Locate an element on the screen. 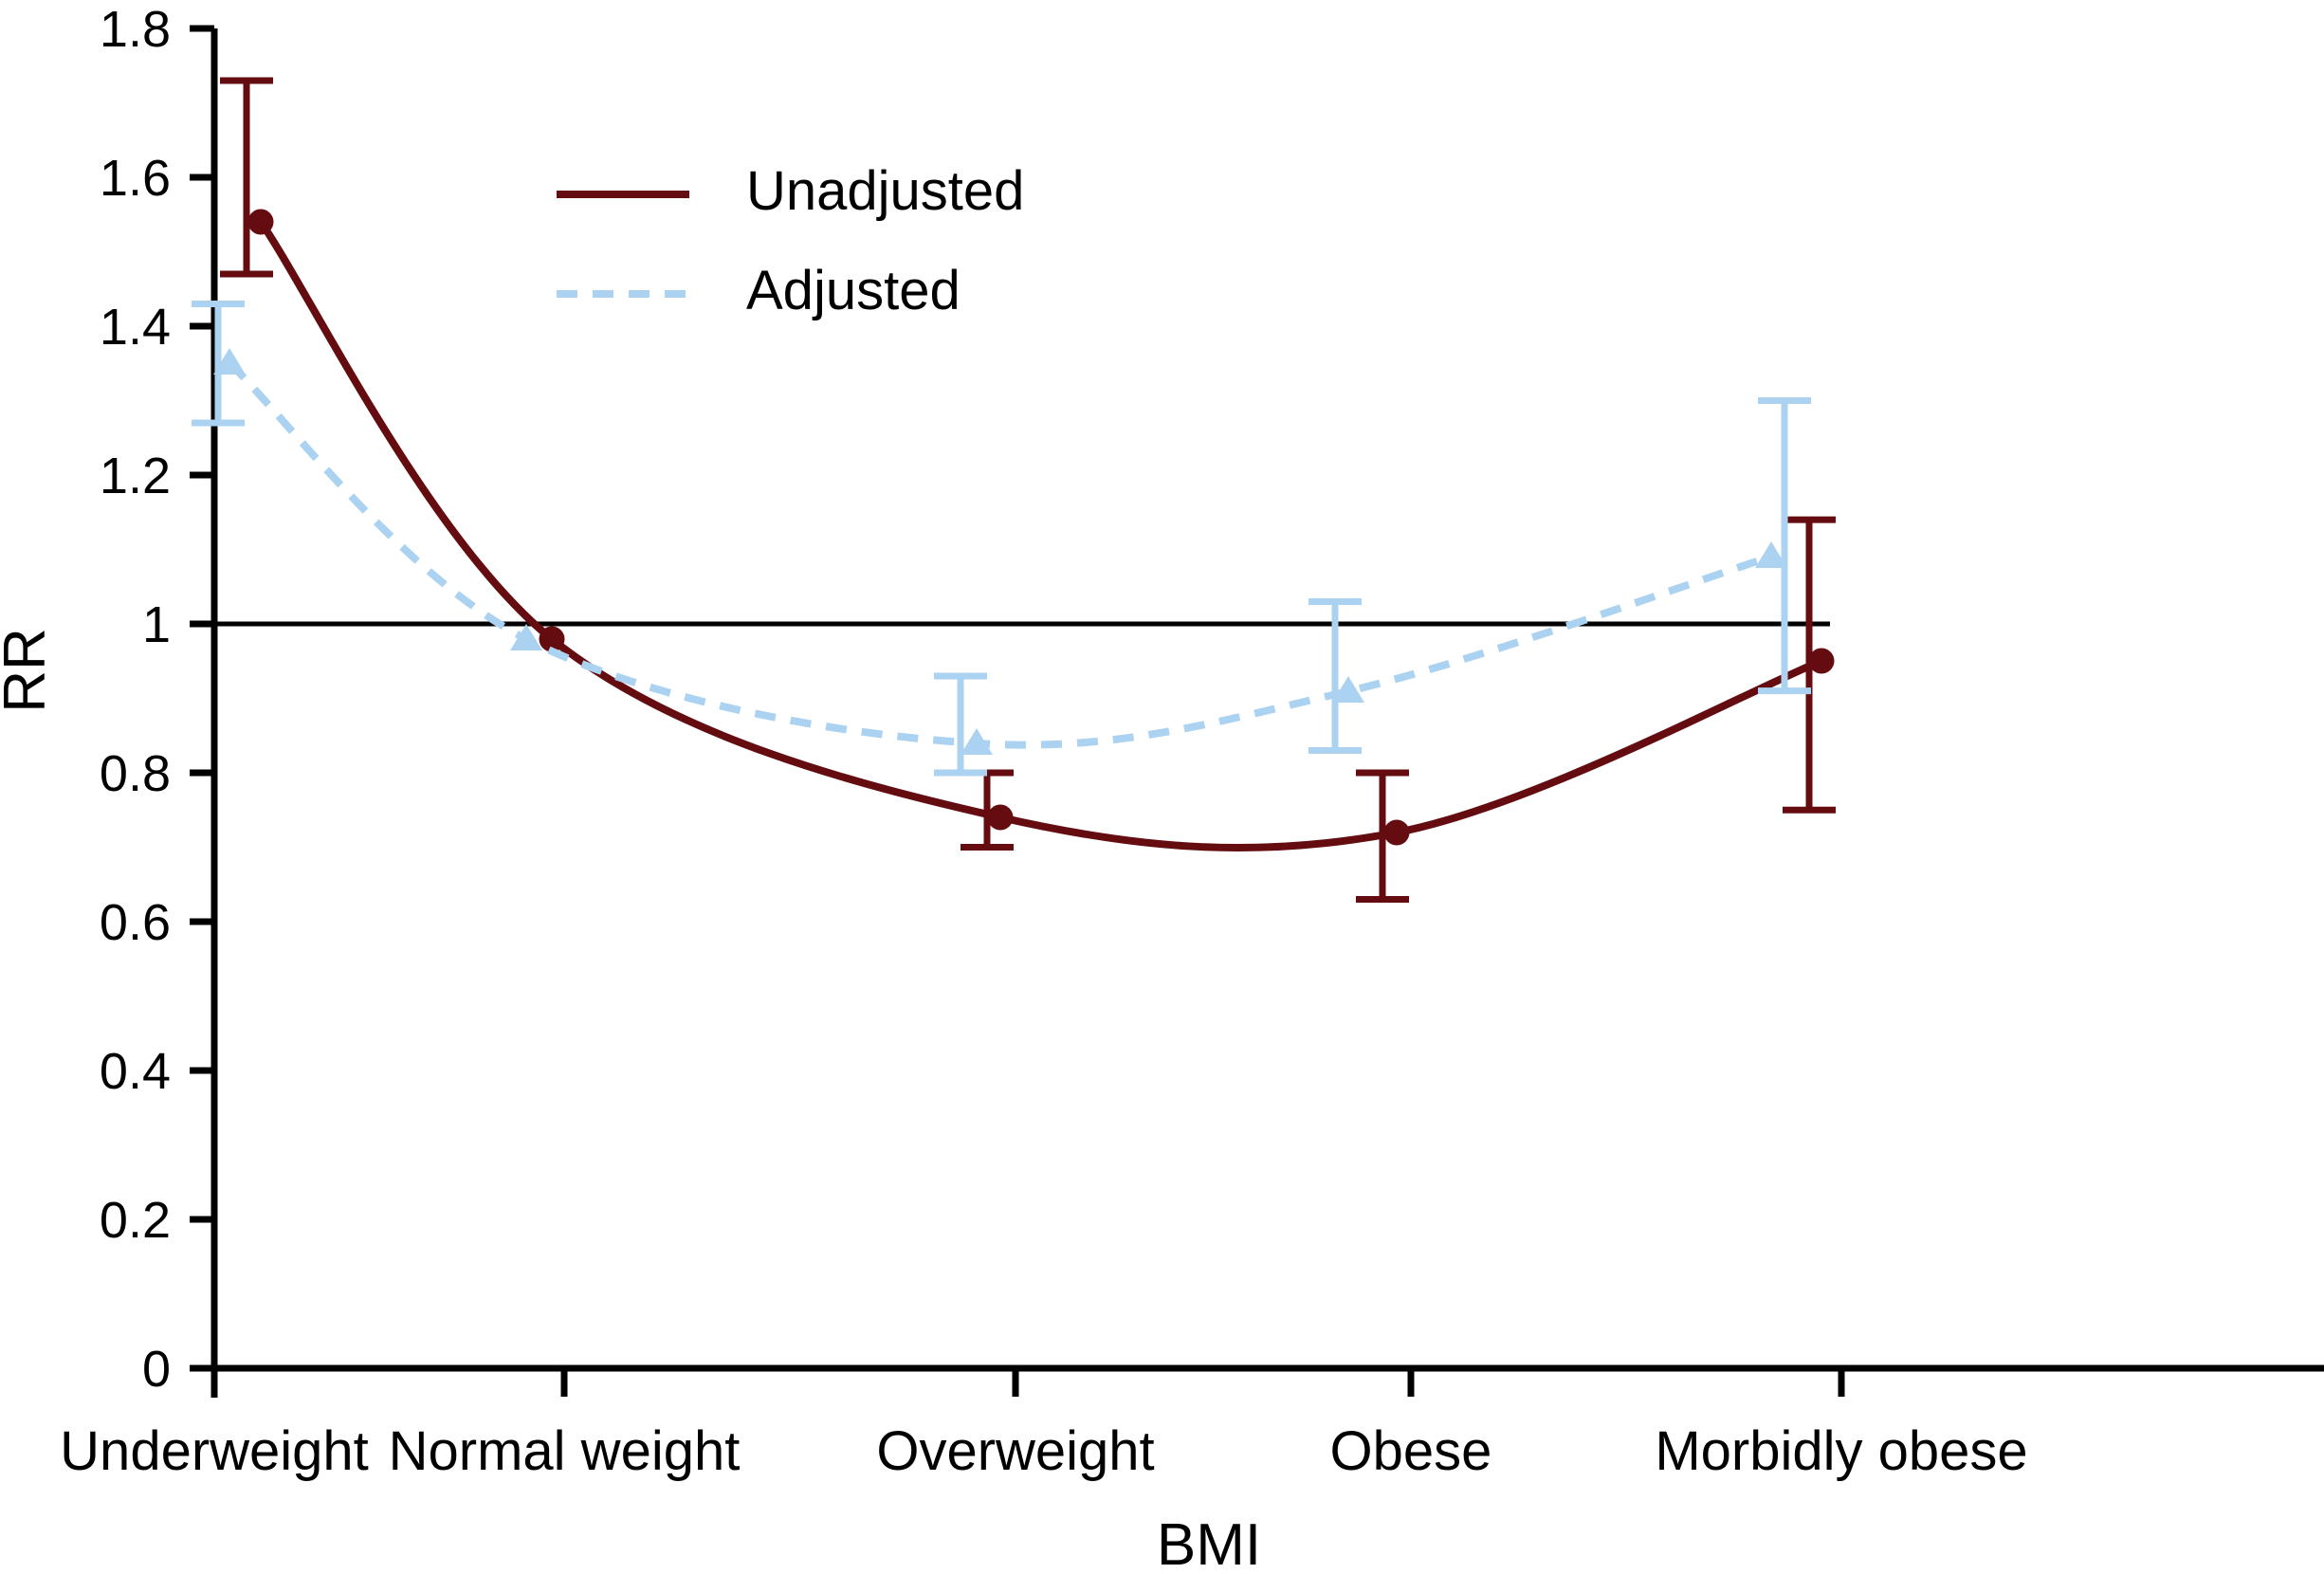  y-axis-title: RR is located at coordinates (29, 670).